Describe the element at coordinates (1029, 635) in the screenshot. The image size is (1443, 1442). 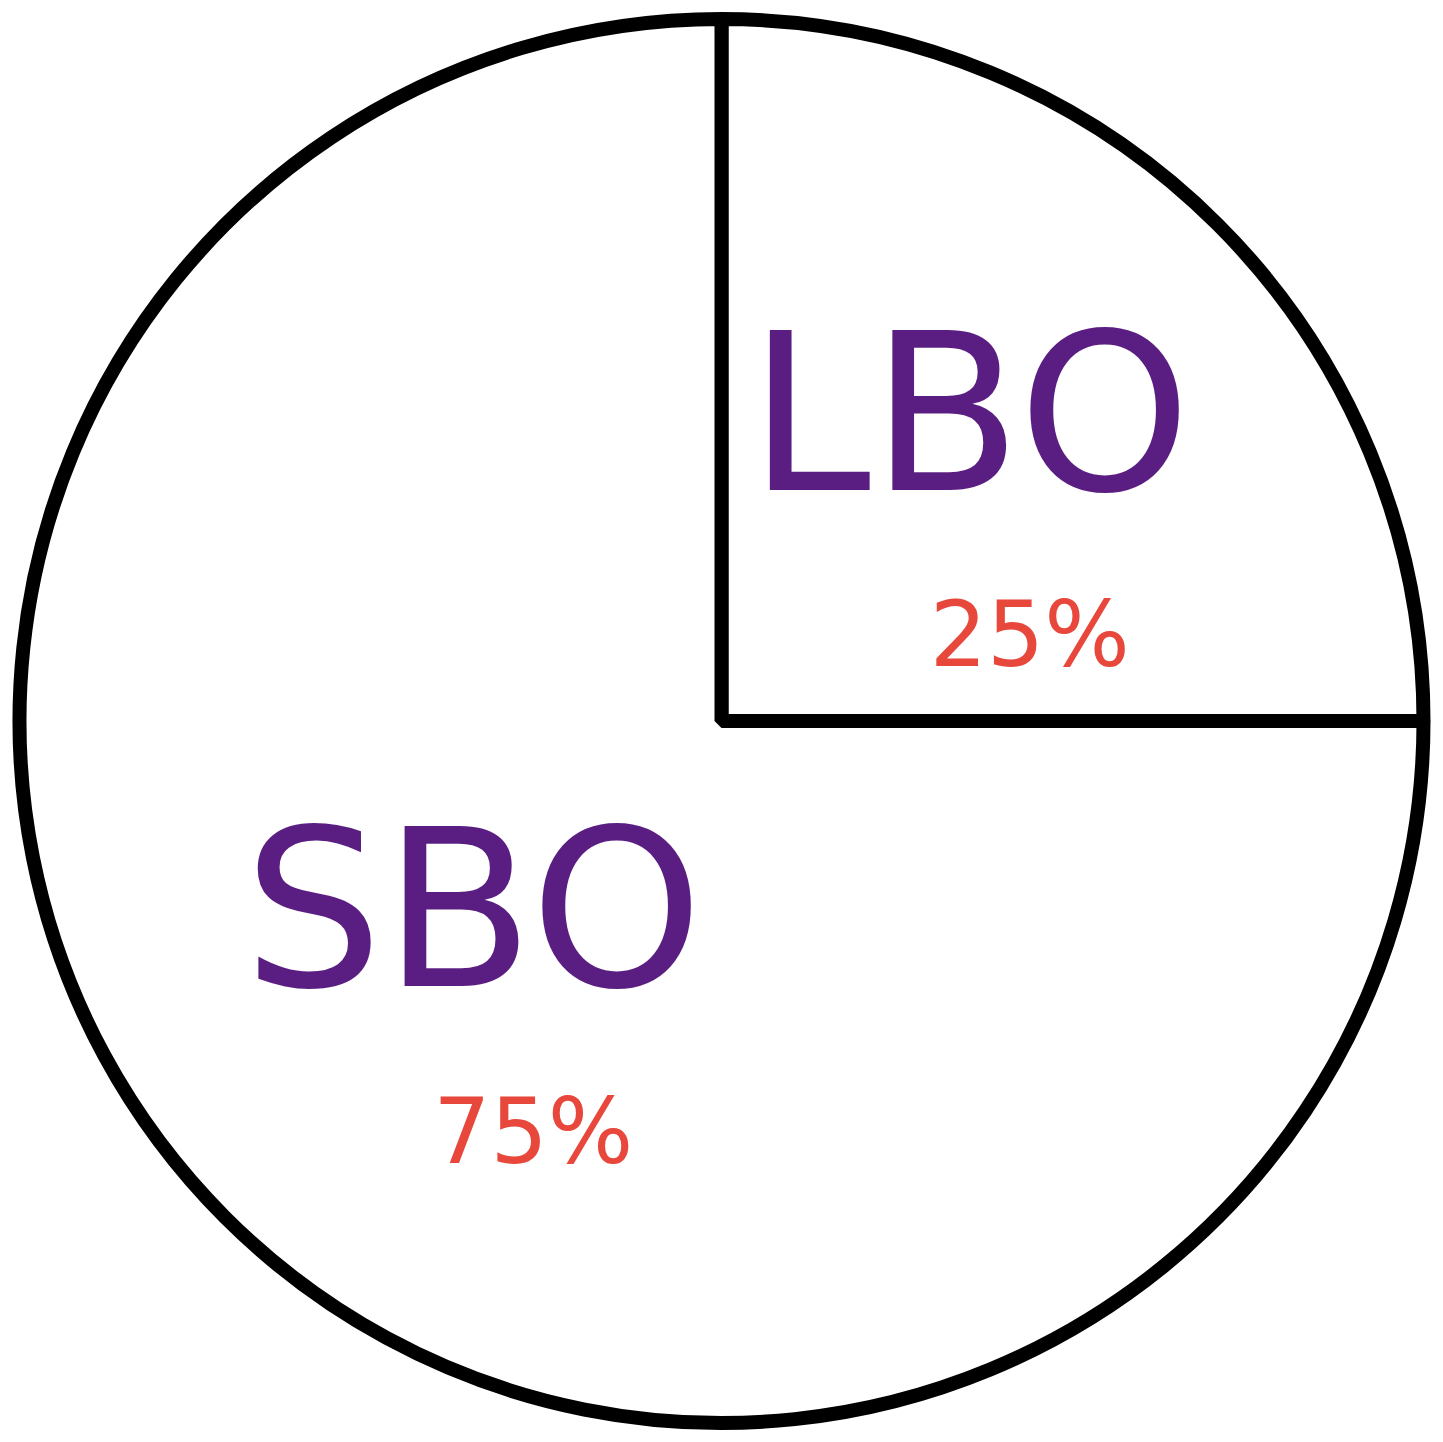
I see `data-label: 25%` at that location.